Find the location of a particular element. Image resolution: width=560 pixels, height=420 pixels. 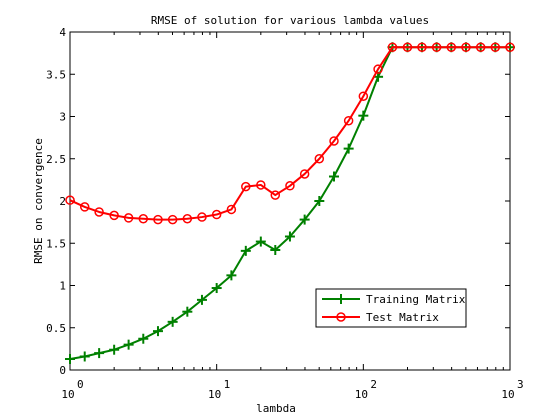

y-tick-label: 2 is located at coordinates (62, 201).